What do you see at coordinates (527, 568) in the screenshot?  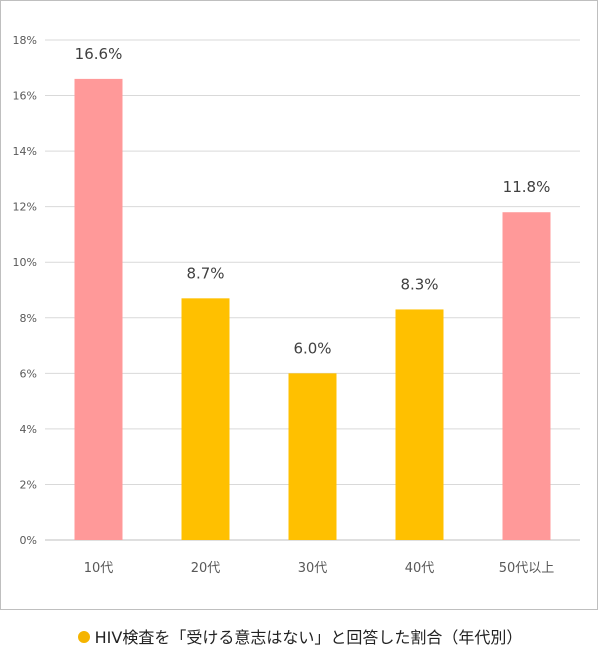 I see `category-label: 50代以上` at bounding box center [527, 568].